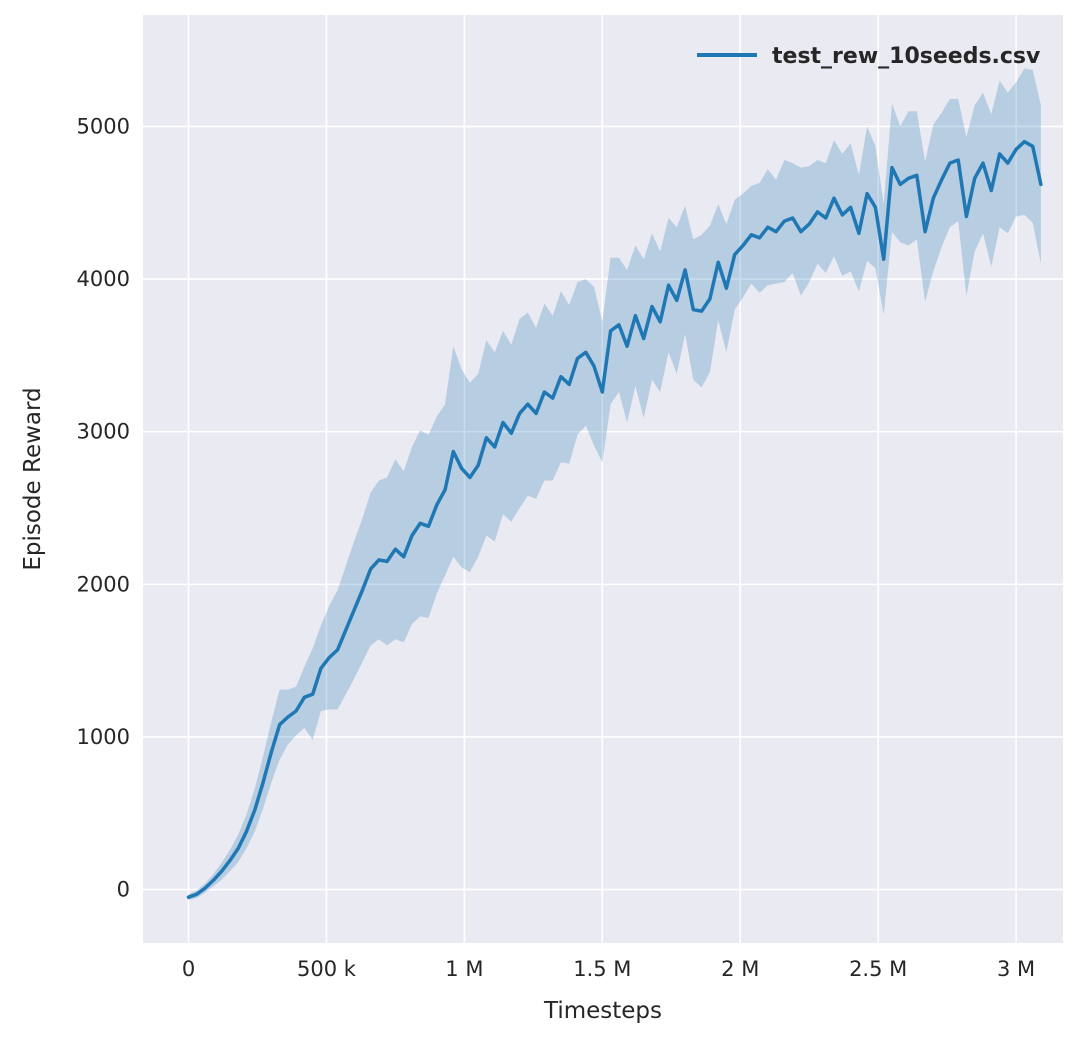 The image size is (1092, 1050). Describe the element at coordinates (103, 584) in the screenshot. I see `y-tick-label: 2000` at that location.